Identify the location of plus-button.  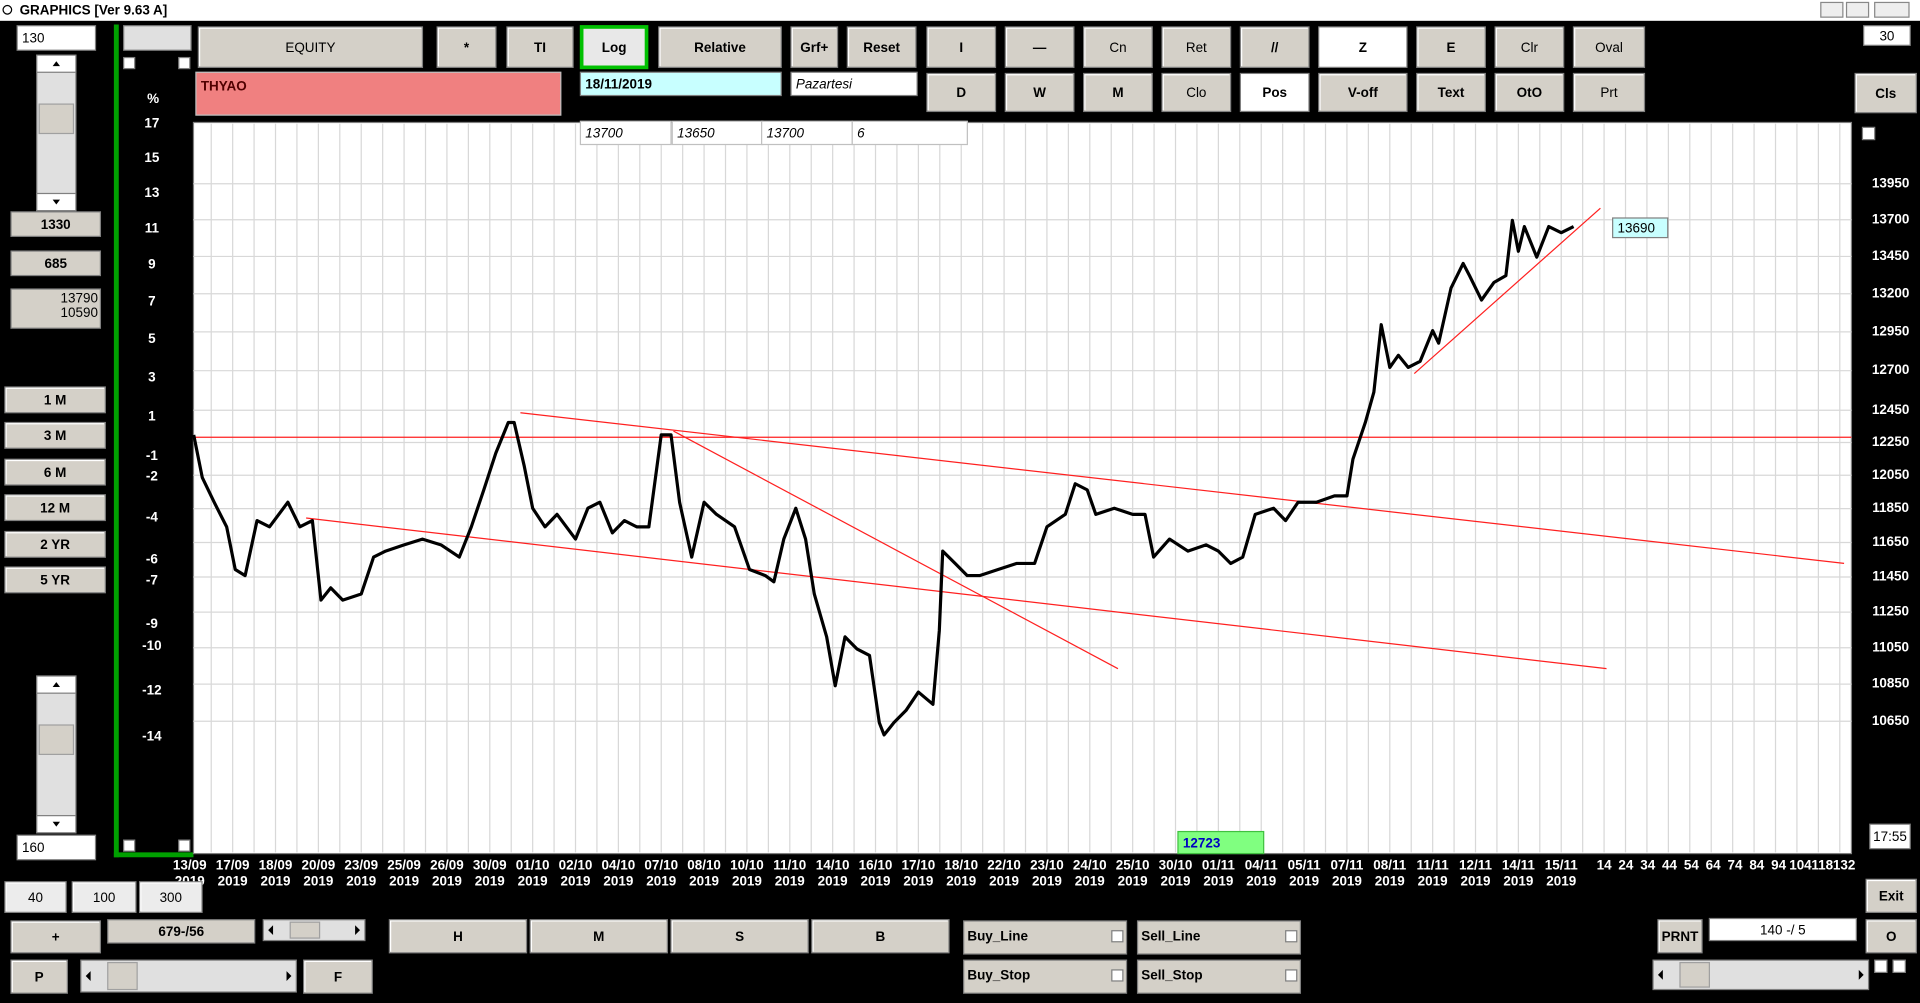
(56, 937).